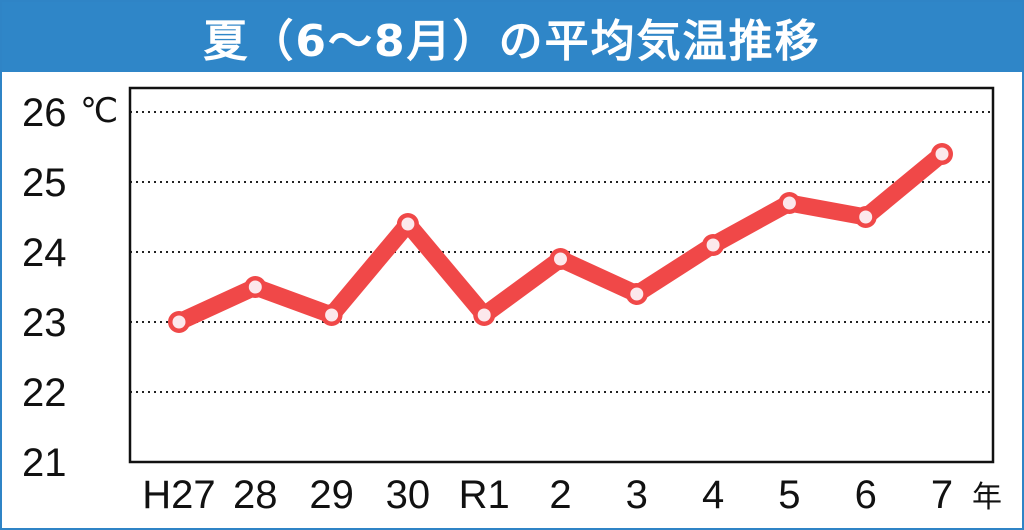  What do you see at coordinates (44, 253) in the screenshot?
I see `y-tick-label: 24` at bounding box center [44, 253].